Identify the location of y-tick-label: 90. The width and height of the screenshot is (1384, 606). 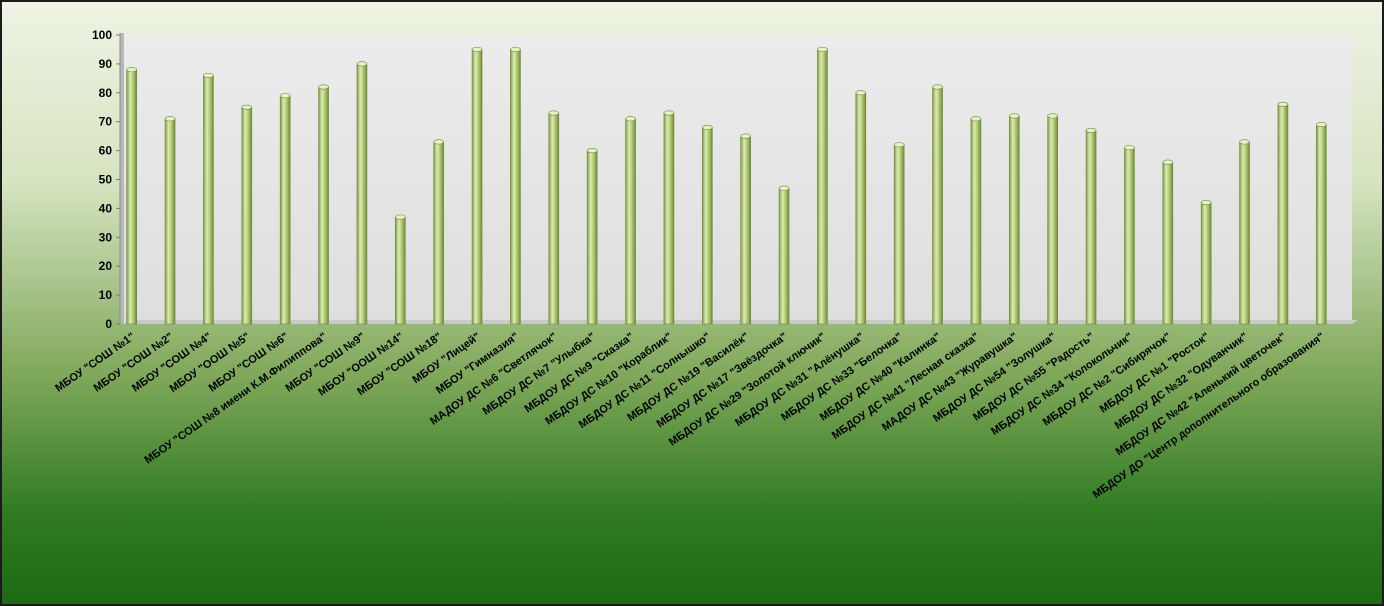
(106, 64).